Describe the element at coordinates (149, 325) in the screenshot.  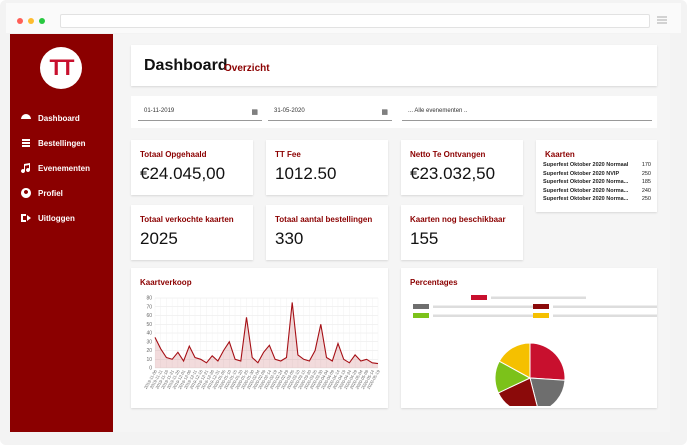
I see `y-tick-label: 50` at that location.